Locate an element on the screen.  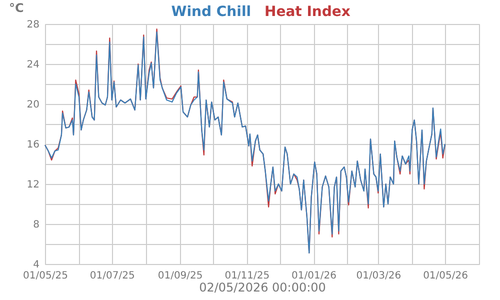
x-tick-label: 01/01/26 is located at coordinates (314, 276).